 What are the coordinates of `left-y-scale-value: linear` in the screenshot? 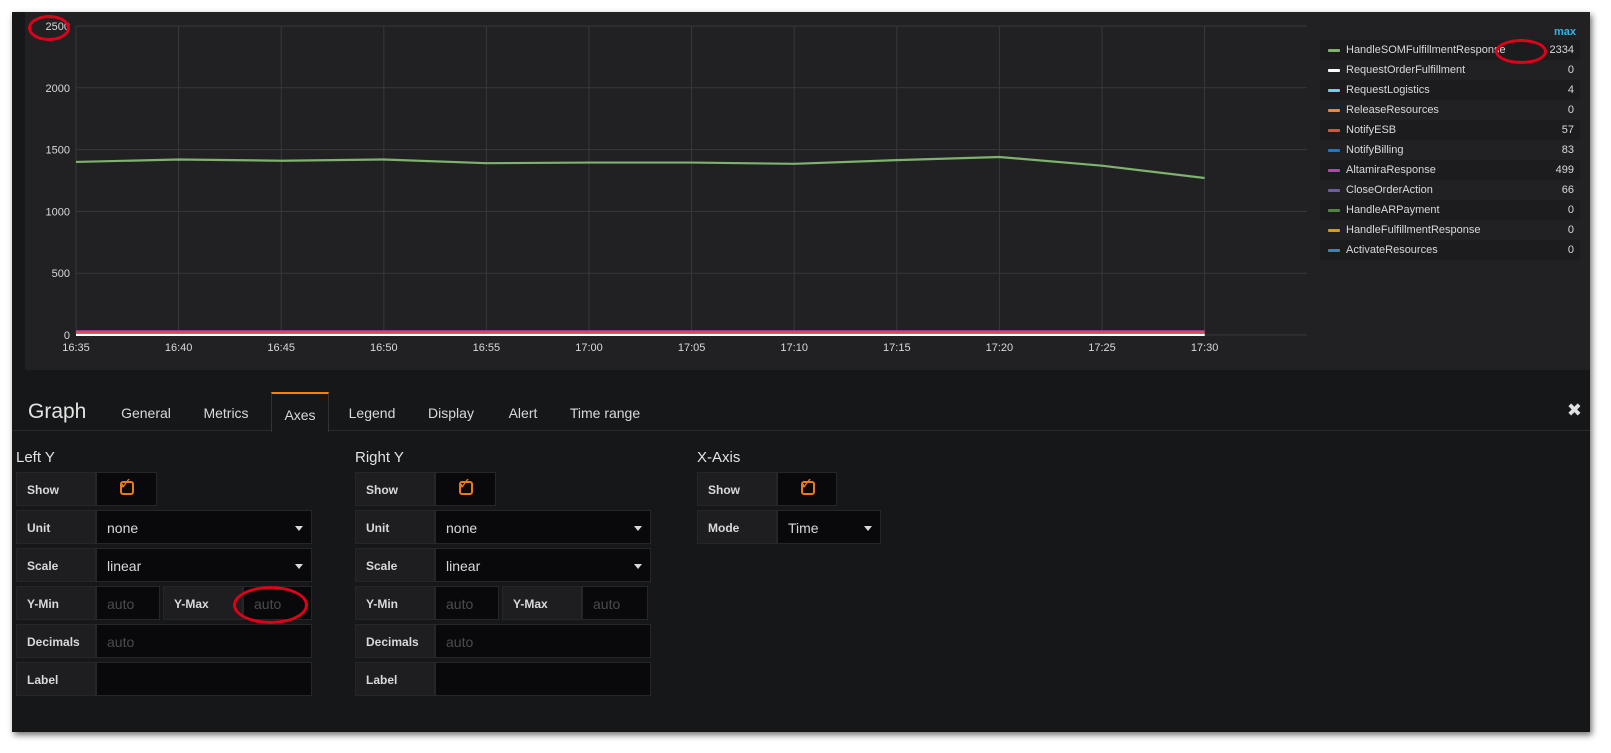 It's located at (124, 566).